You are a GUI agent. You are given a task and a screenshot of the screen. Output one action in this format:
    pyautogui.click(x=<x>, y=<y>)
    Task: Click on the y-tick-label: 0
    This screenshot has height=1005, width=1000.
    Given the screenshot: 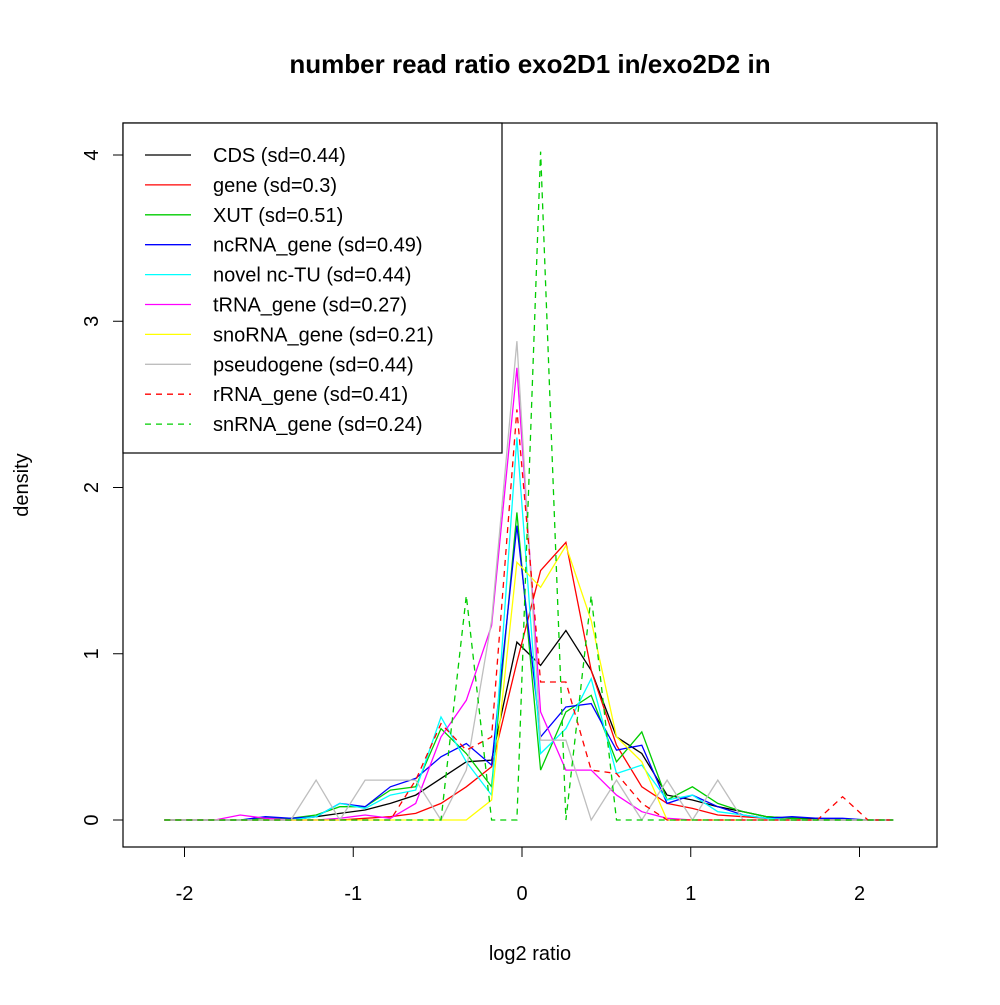 What is the action you would take?
    pyautogui.click(x=92, y=819)
    